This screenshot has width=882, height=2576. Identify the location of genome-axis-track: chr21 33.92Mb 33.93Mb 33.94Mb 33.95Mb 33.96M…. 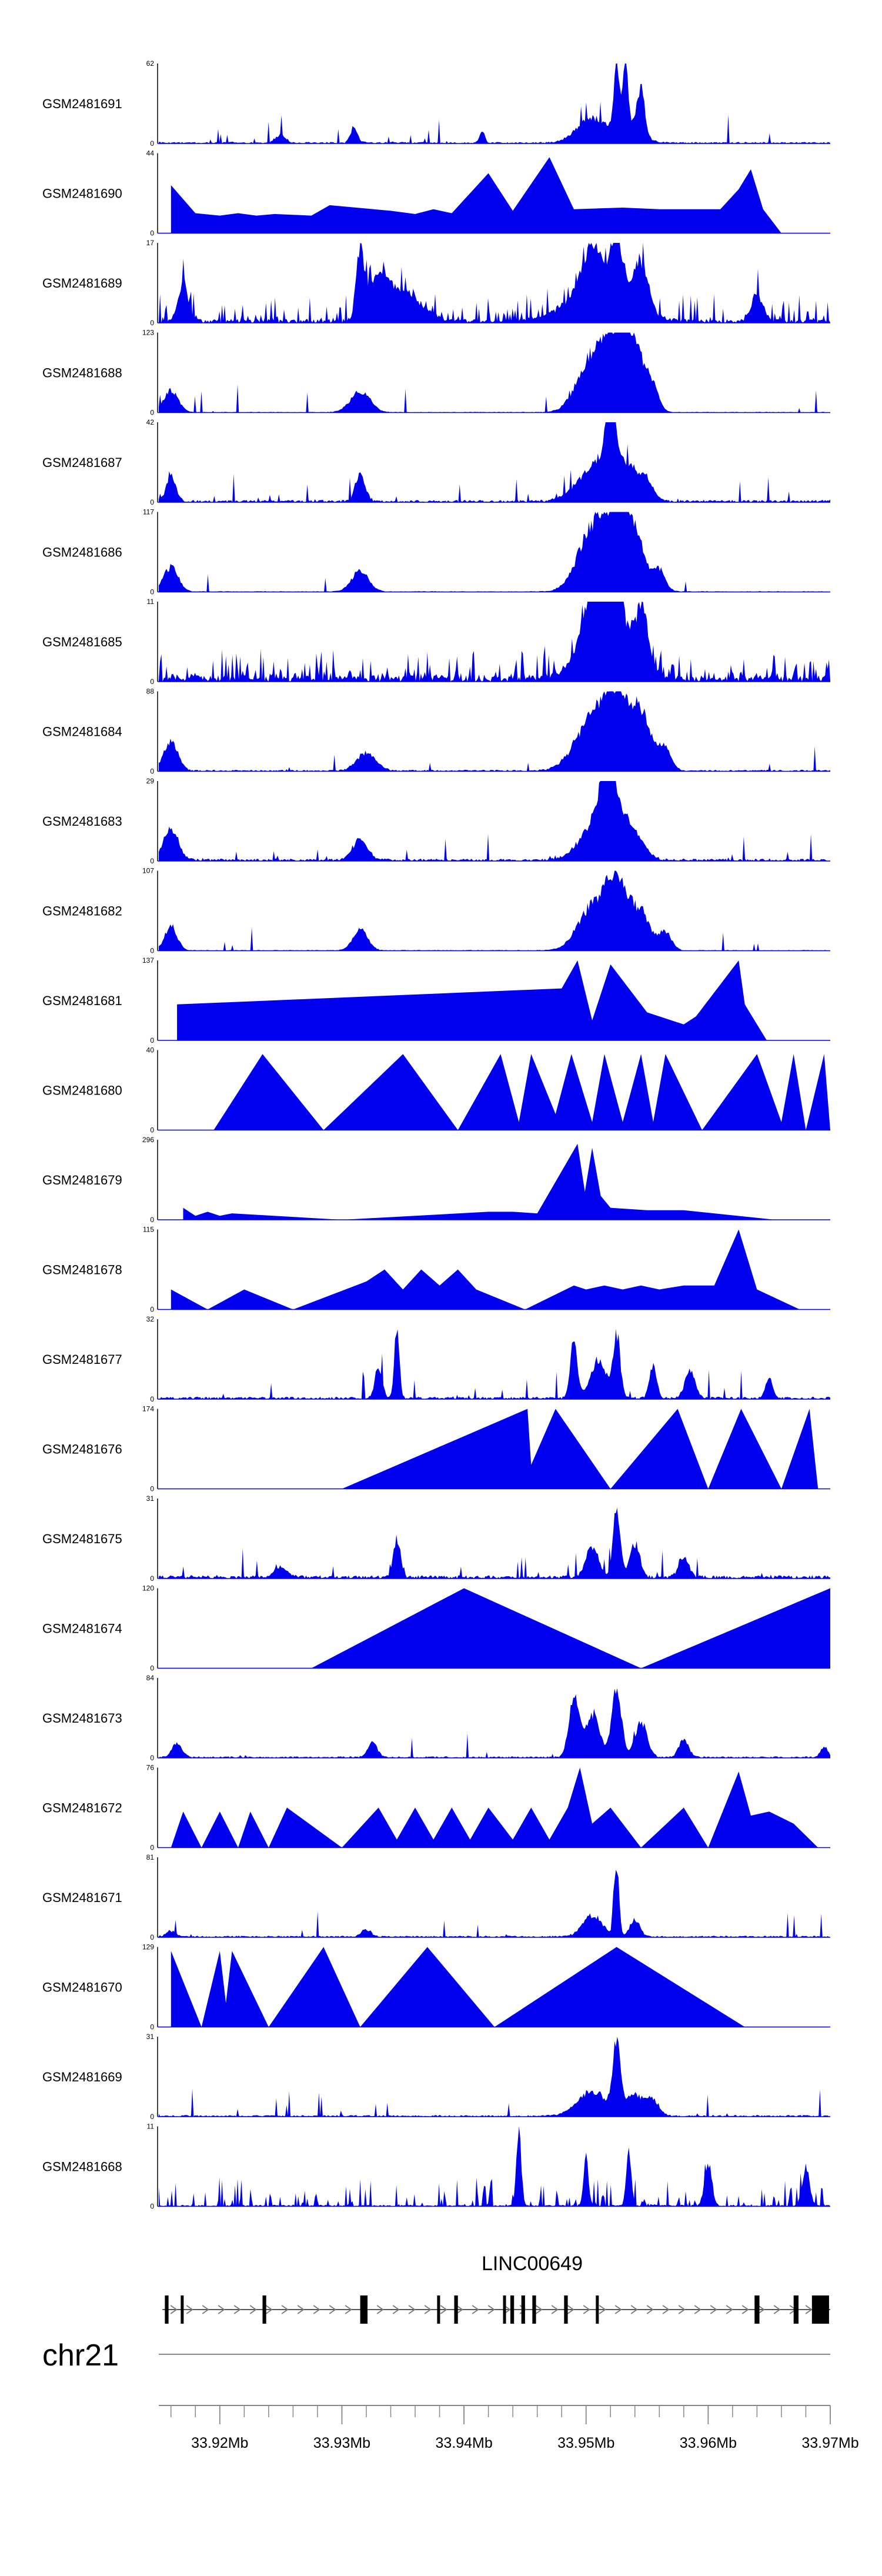
(450, 2394).